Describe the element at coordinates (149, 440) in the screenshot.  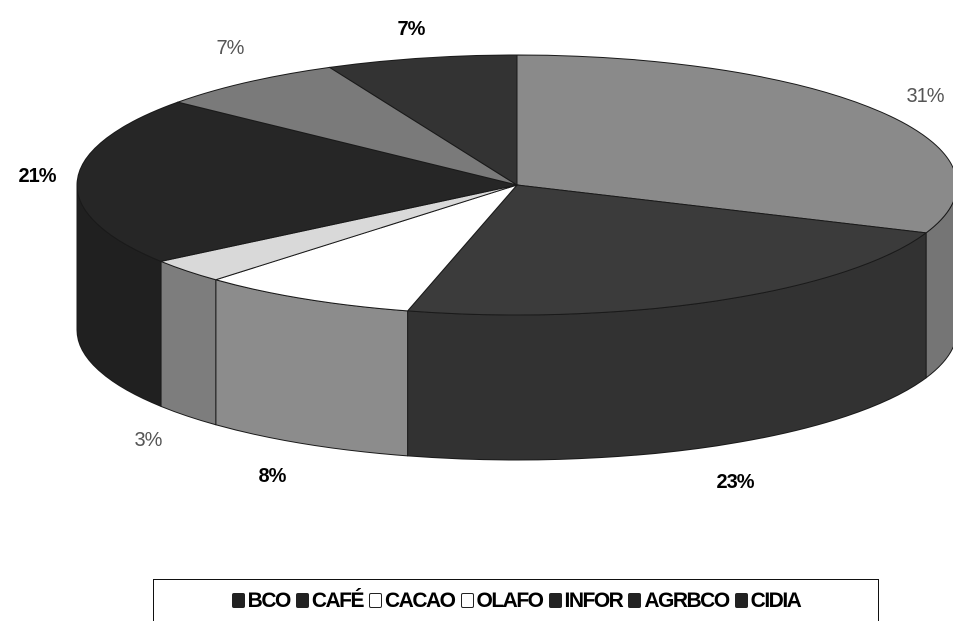
I see `data-label-olafo: 3%` at that location.